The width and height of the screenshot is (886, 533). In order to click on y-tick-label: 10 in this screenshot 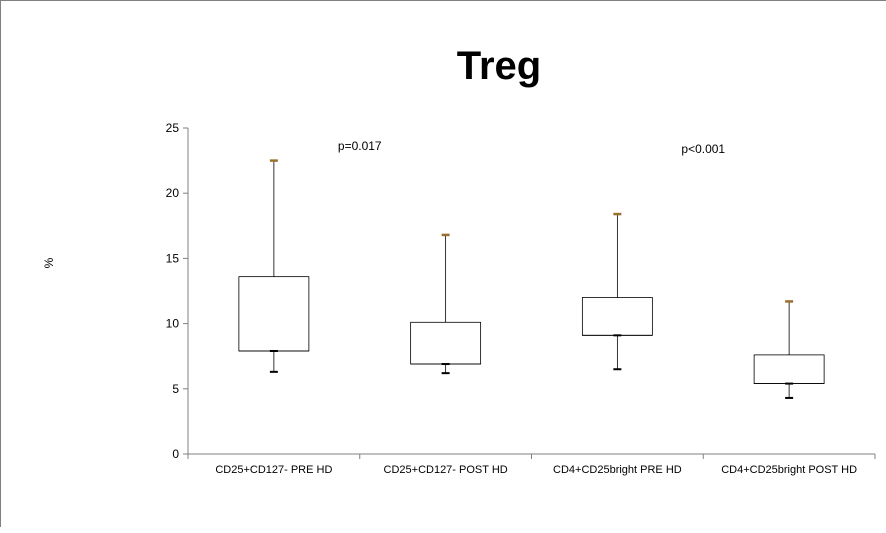, I will do `click(173, 324)`.